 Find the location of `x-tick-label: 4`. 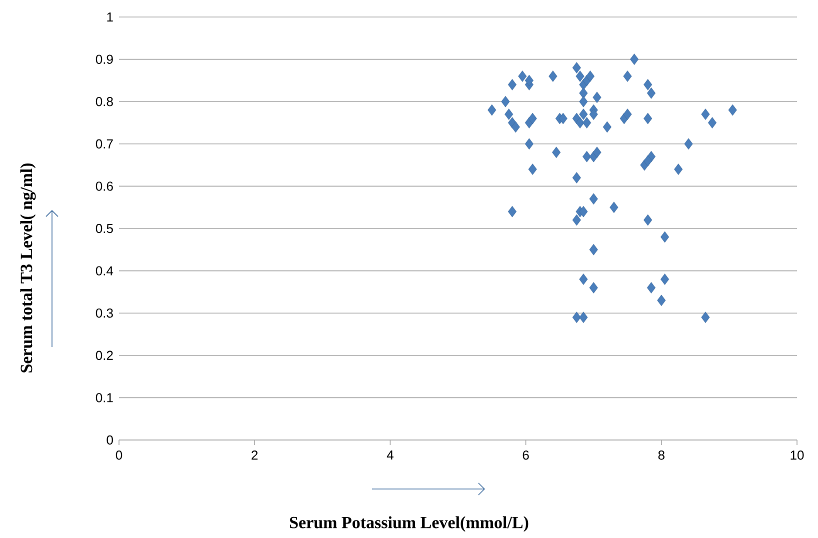

x-tick-label: 4 is located at coordinates (390, 455).